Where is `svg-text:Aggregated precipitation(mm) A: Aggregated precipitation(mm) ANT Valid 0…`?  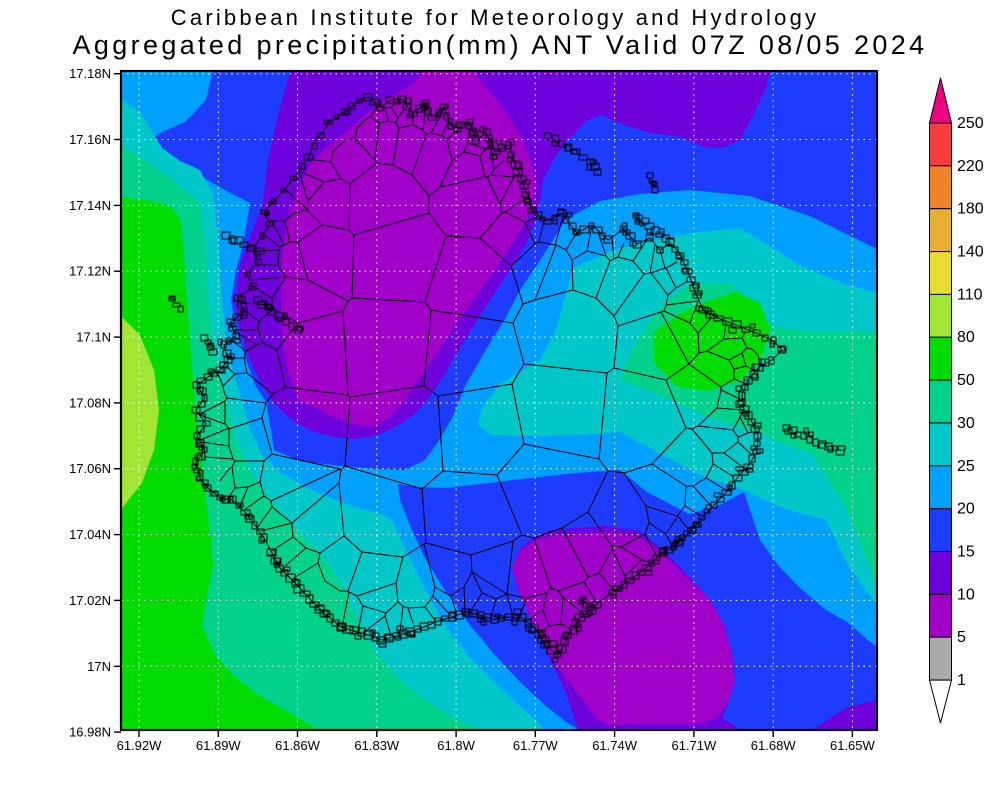 svg-text:Aggregated precipitation(mm) A: Aggregated precipitation(mm) ANT Valid 0… is located at coordinates (500, 45).